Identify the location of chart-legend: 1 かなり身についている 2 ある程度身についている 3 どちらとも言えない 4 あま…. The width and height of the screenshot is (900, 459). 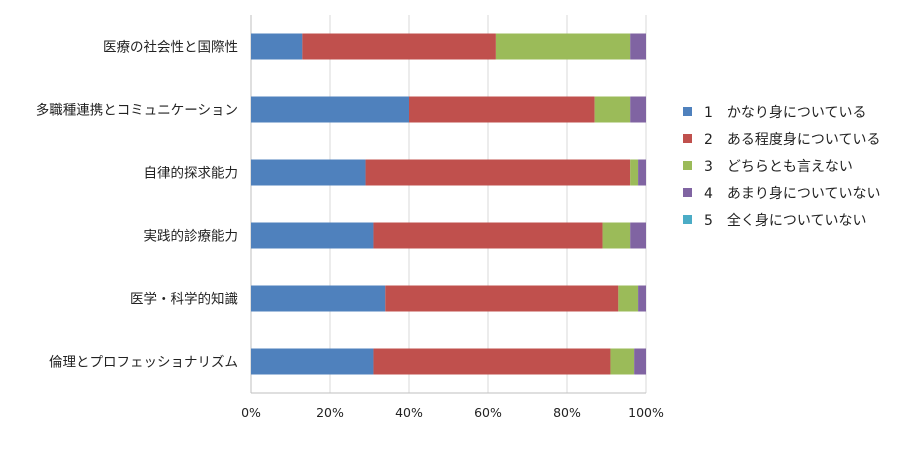
(782, 165).